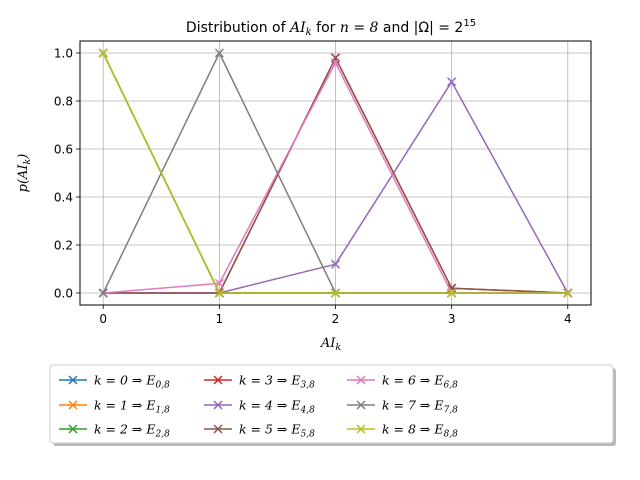  What do you see at coordinates (63, 246) in the screenshot?
I see `y-tick-label: 0.2` at bounding box center [63, 246].